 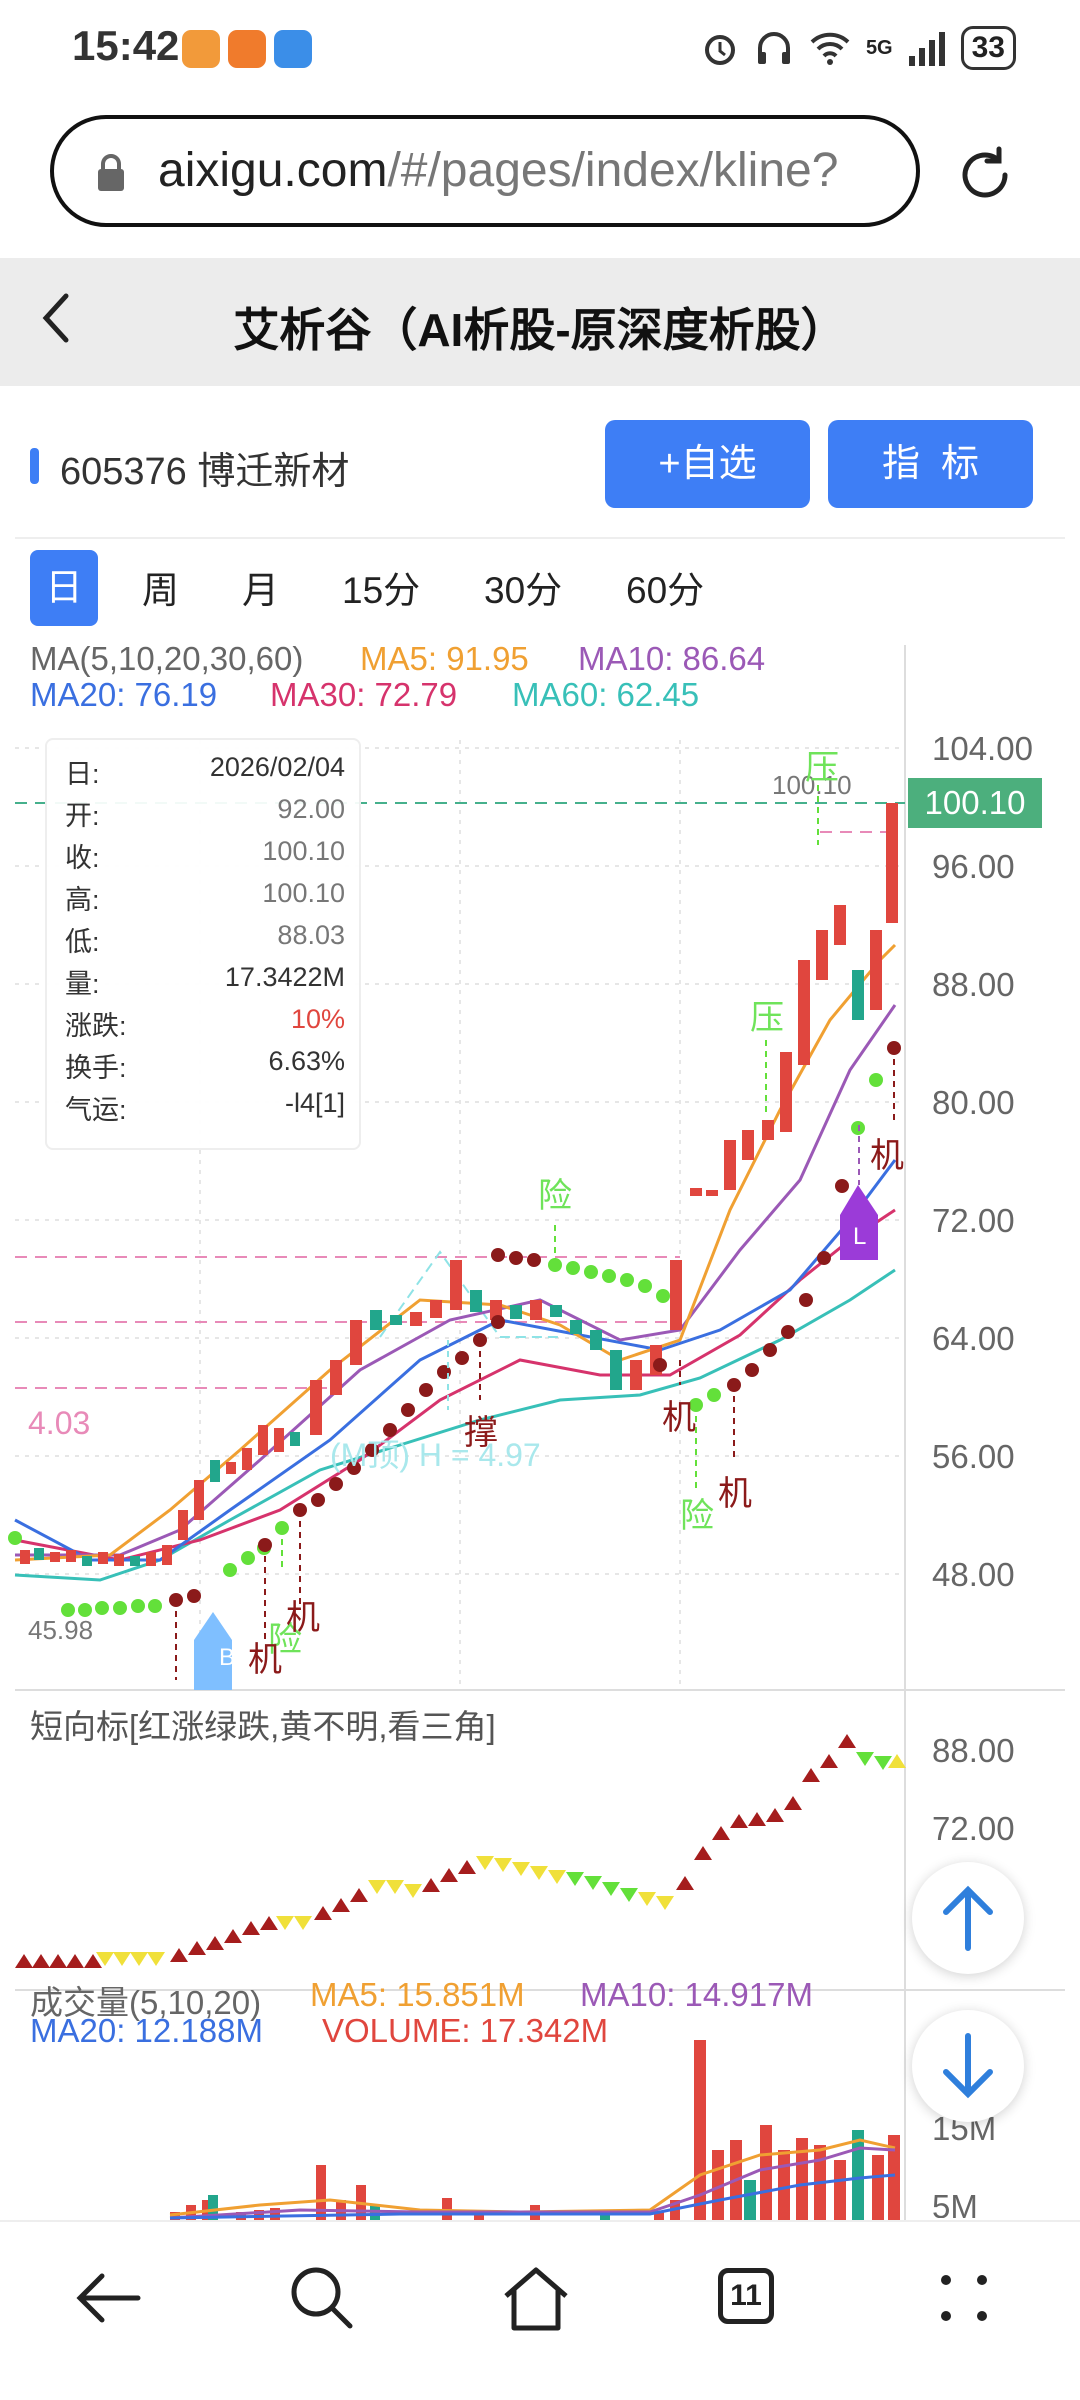 What do you see at coordinates (227, 1657) in the screenshot?
I see `buy-label: B` at bounding box center [227, 1657].